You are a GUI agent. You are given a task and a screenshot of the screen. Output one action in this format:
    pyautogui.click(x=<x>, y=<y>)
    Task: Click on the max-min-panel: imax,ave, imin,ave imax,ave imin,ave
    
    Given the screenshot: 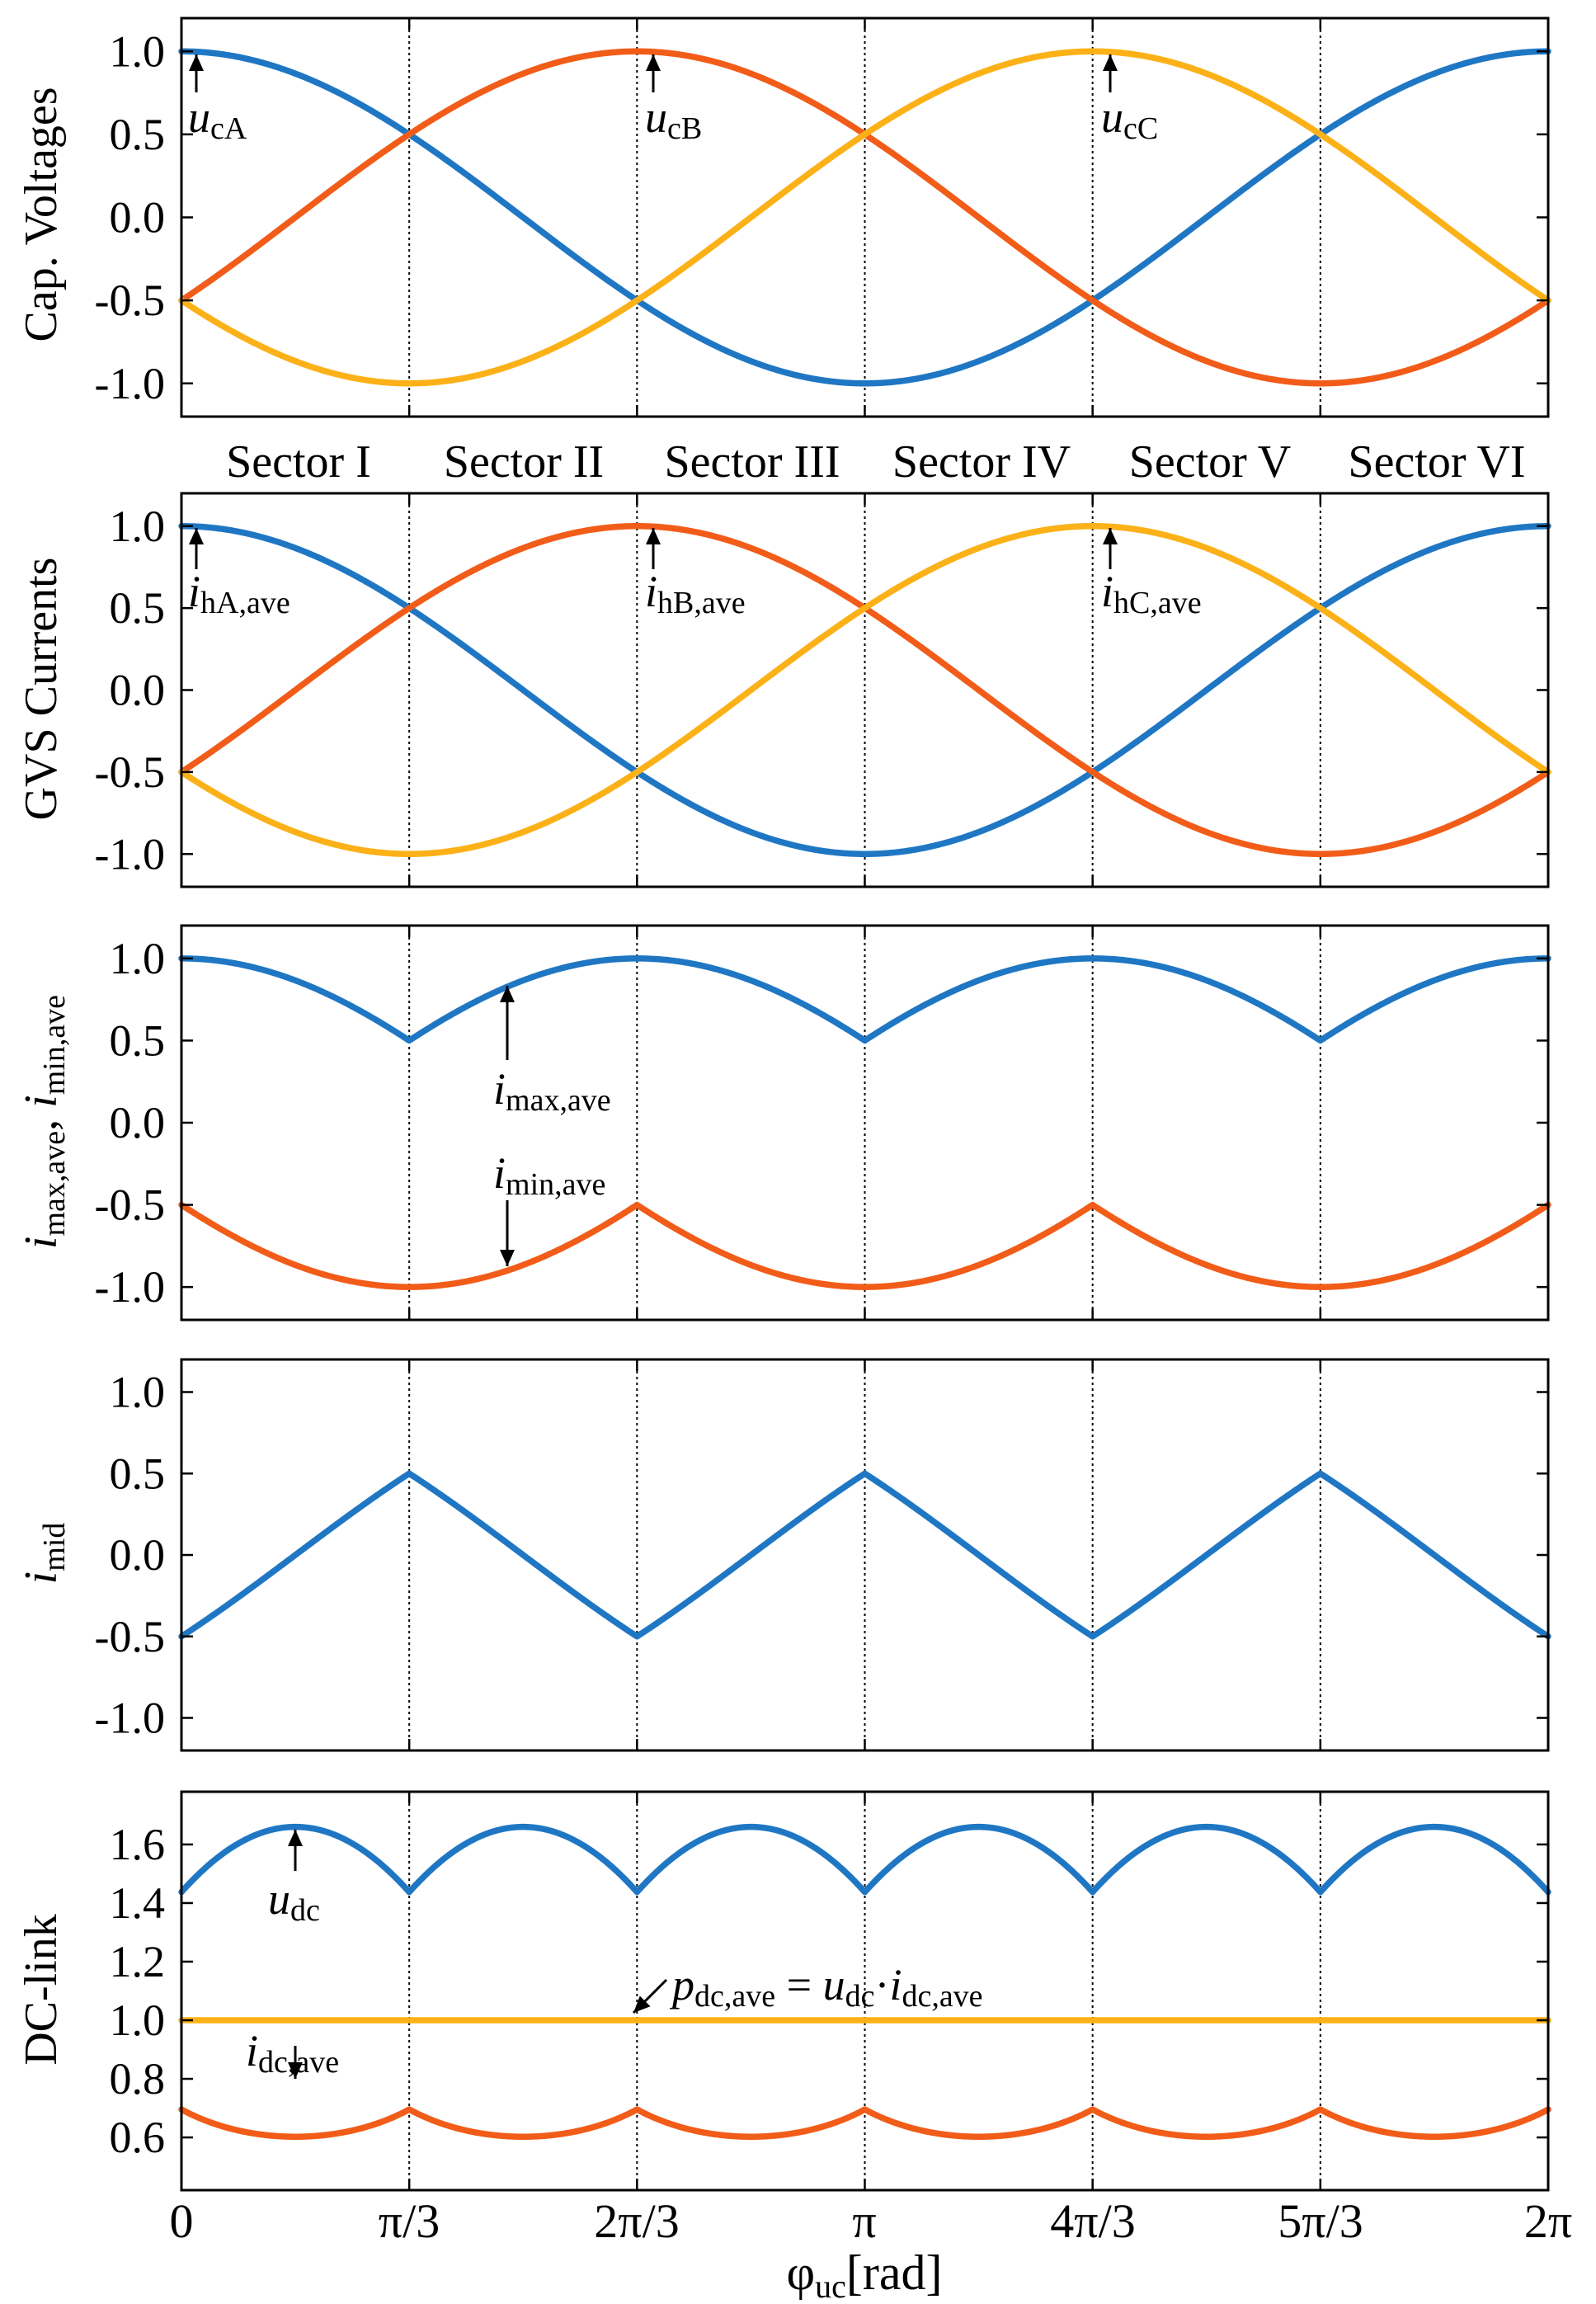 What is the action you would take?
    pyautogui.click(x=313, y=1122)
    